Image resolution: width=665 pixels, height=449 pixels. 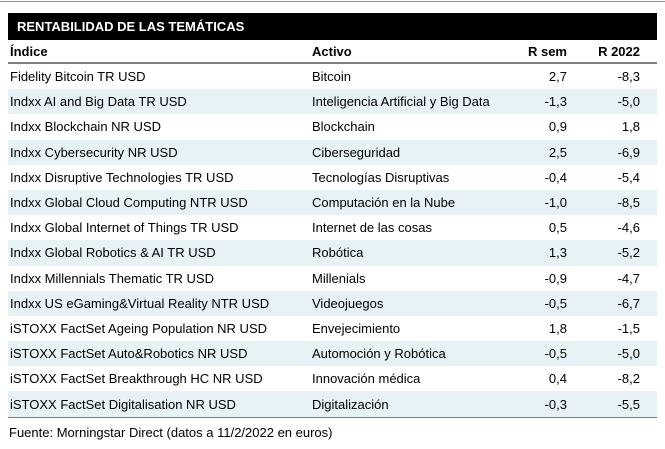 I want to click on cell-activo: Inteligencia Artificial y Big Data, so click(x=401, y=102).